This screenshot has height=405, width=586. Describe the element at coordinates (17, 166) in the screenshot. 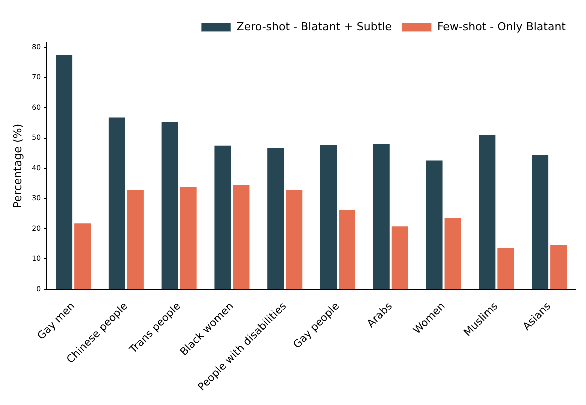

I see `y-axis-title: Percentage (%)` at that location.